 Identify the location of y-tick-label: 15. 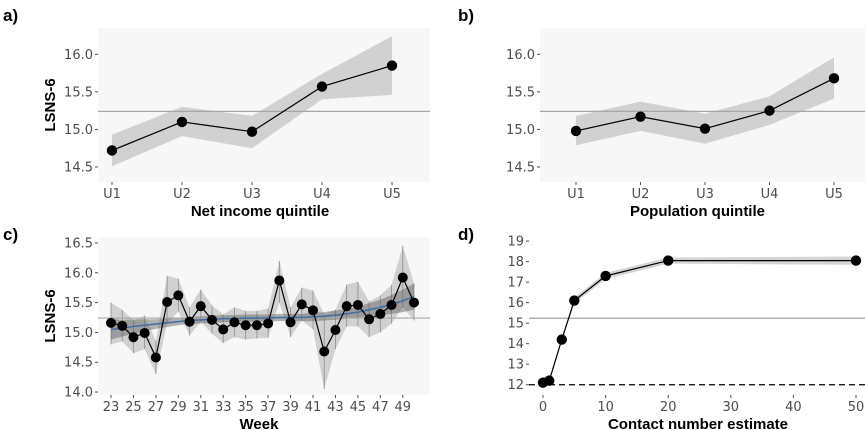
(515, 324).